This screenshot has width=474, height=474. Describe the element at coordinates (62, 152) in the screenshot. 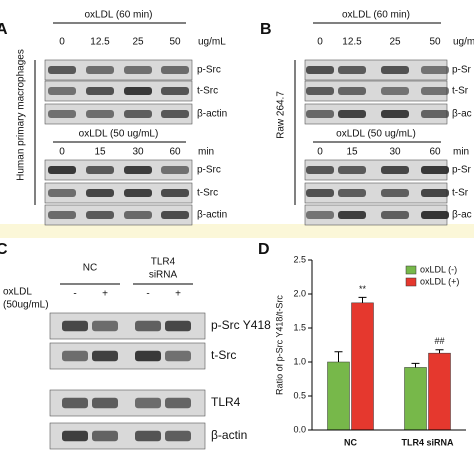

I see `dose: 0` at that location.